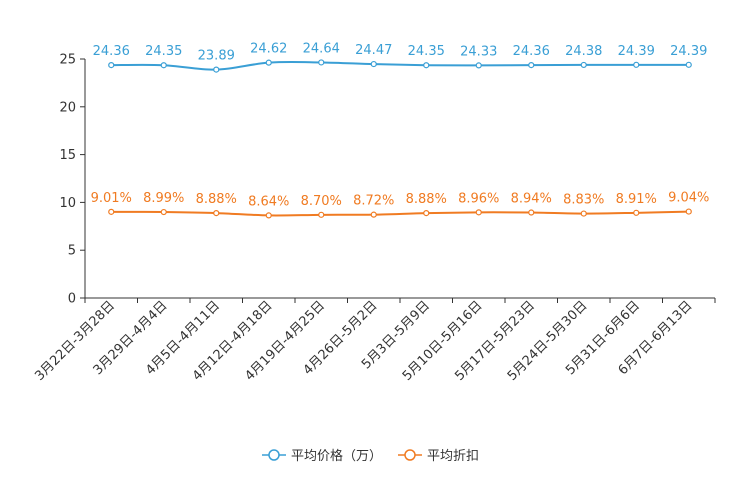  What do you see at coordinates (636, 199) in the screenshot?
I see `data-label: 8.91%` at bounding box center [636, 199].